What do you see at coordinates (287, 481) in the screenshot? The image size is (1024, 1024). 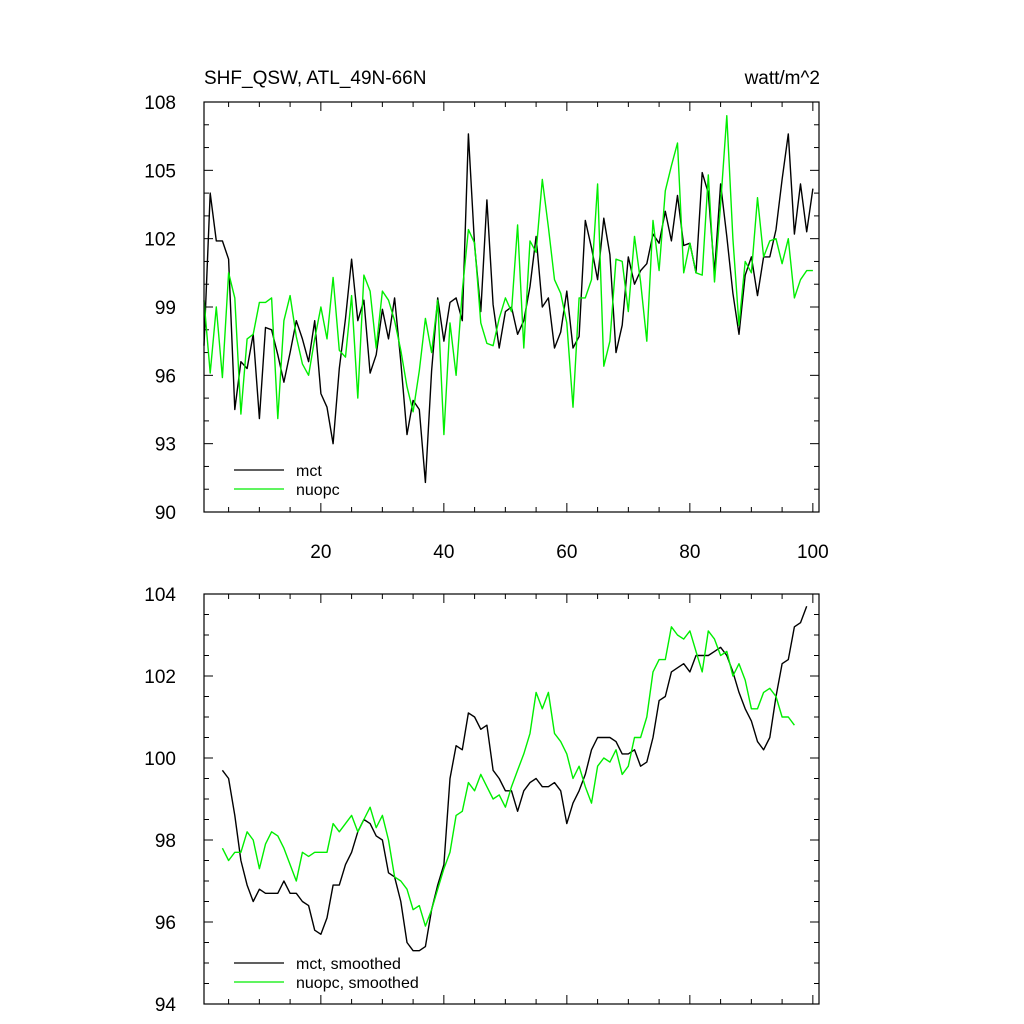 I see `top-panel-legend: mct nuopc` at bounding box center [287, 481].